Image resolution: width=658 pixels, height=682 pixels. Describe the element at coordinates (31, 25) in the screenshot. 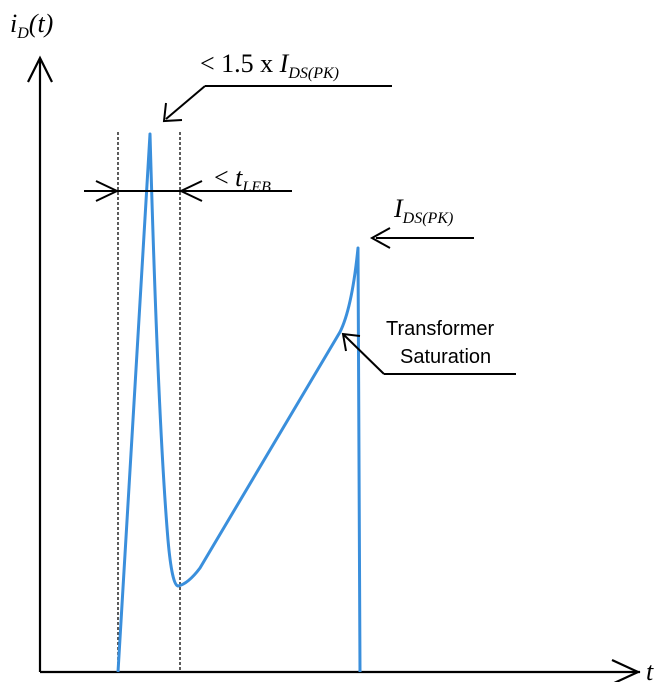

I see `y-axis-label: iD(t)` at that location.